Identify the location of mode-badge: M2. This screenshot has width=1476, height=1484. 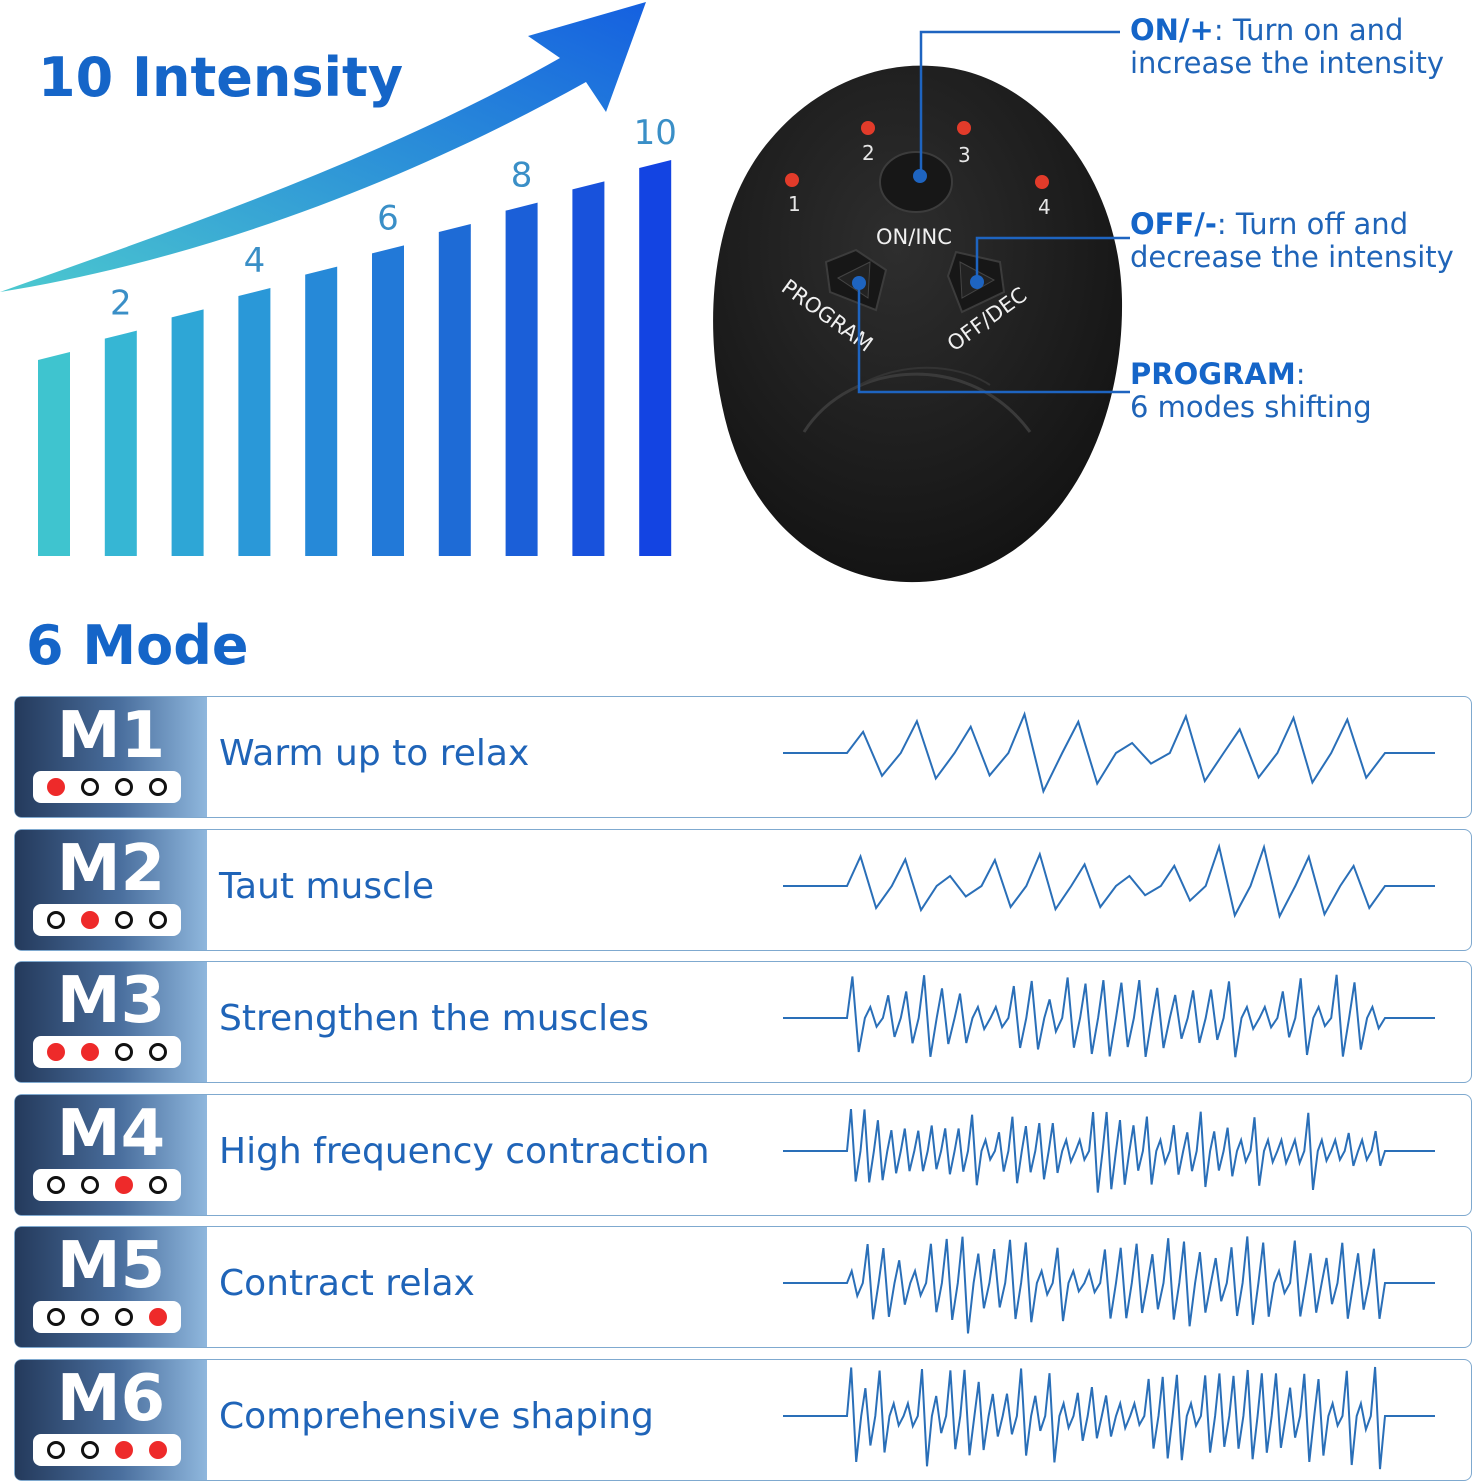
(111, 889).